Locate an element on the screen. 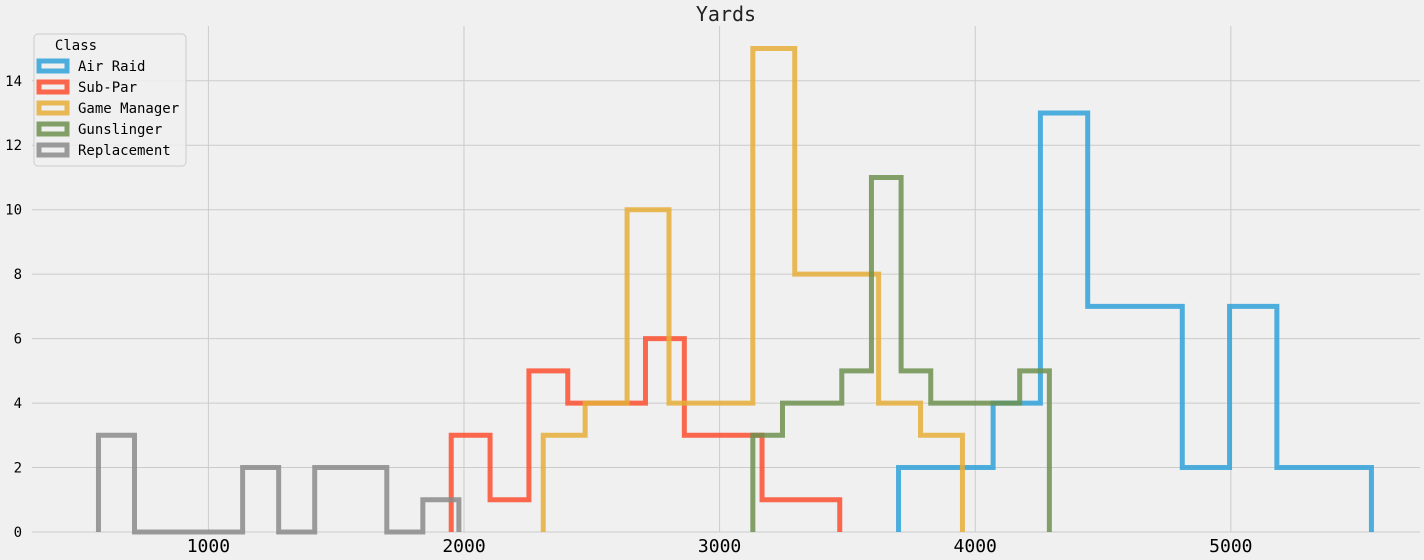  y-tick-label: 14 is located at coordinates (13, 82).